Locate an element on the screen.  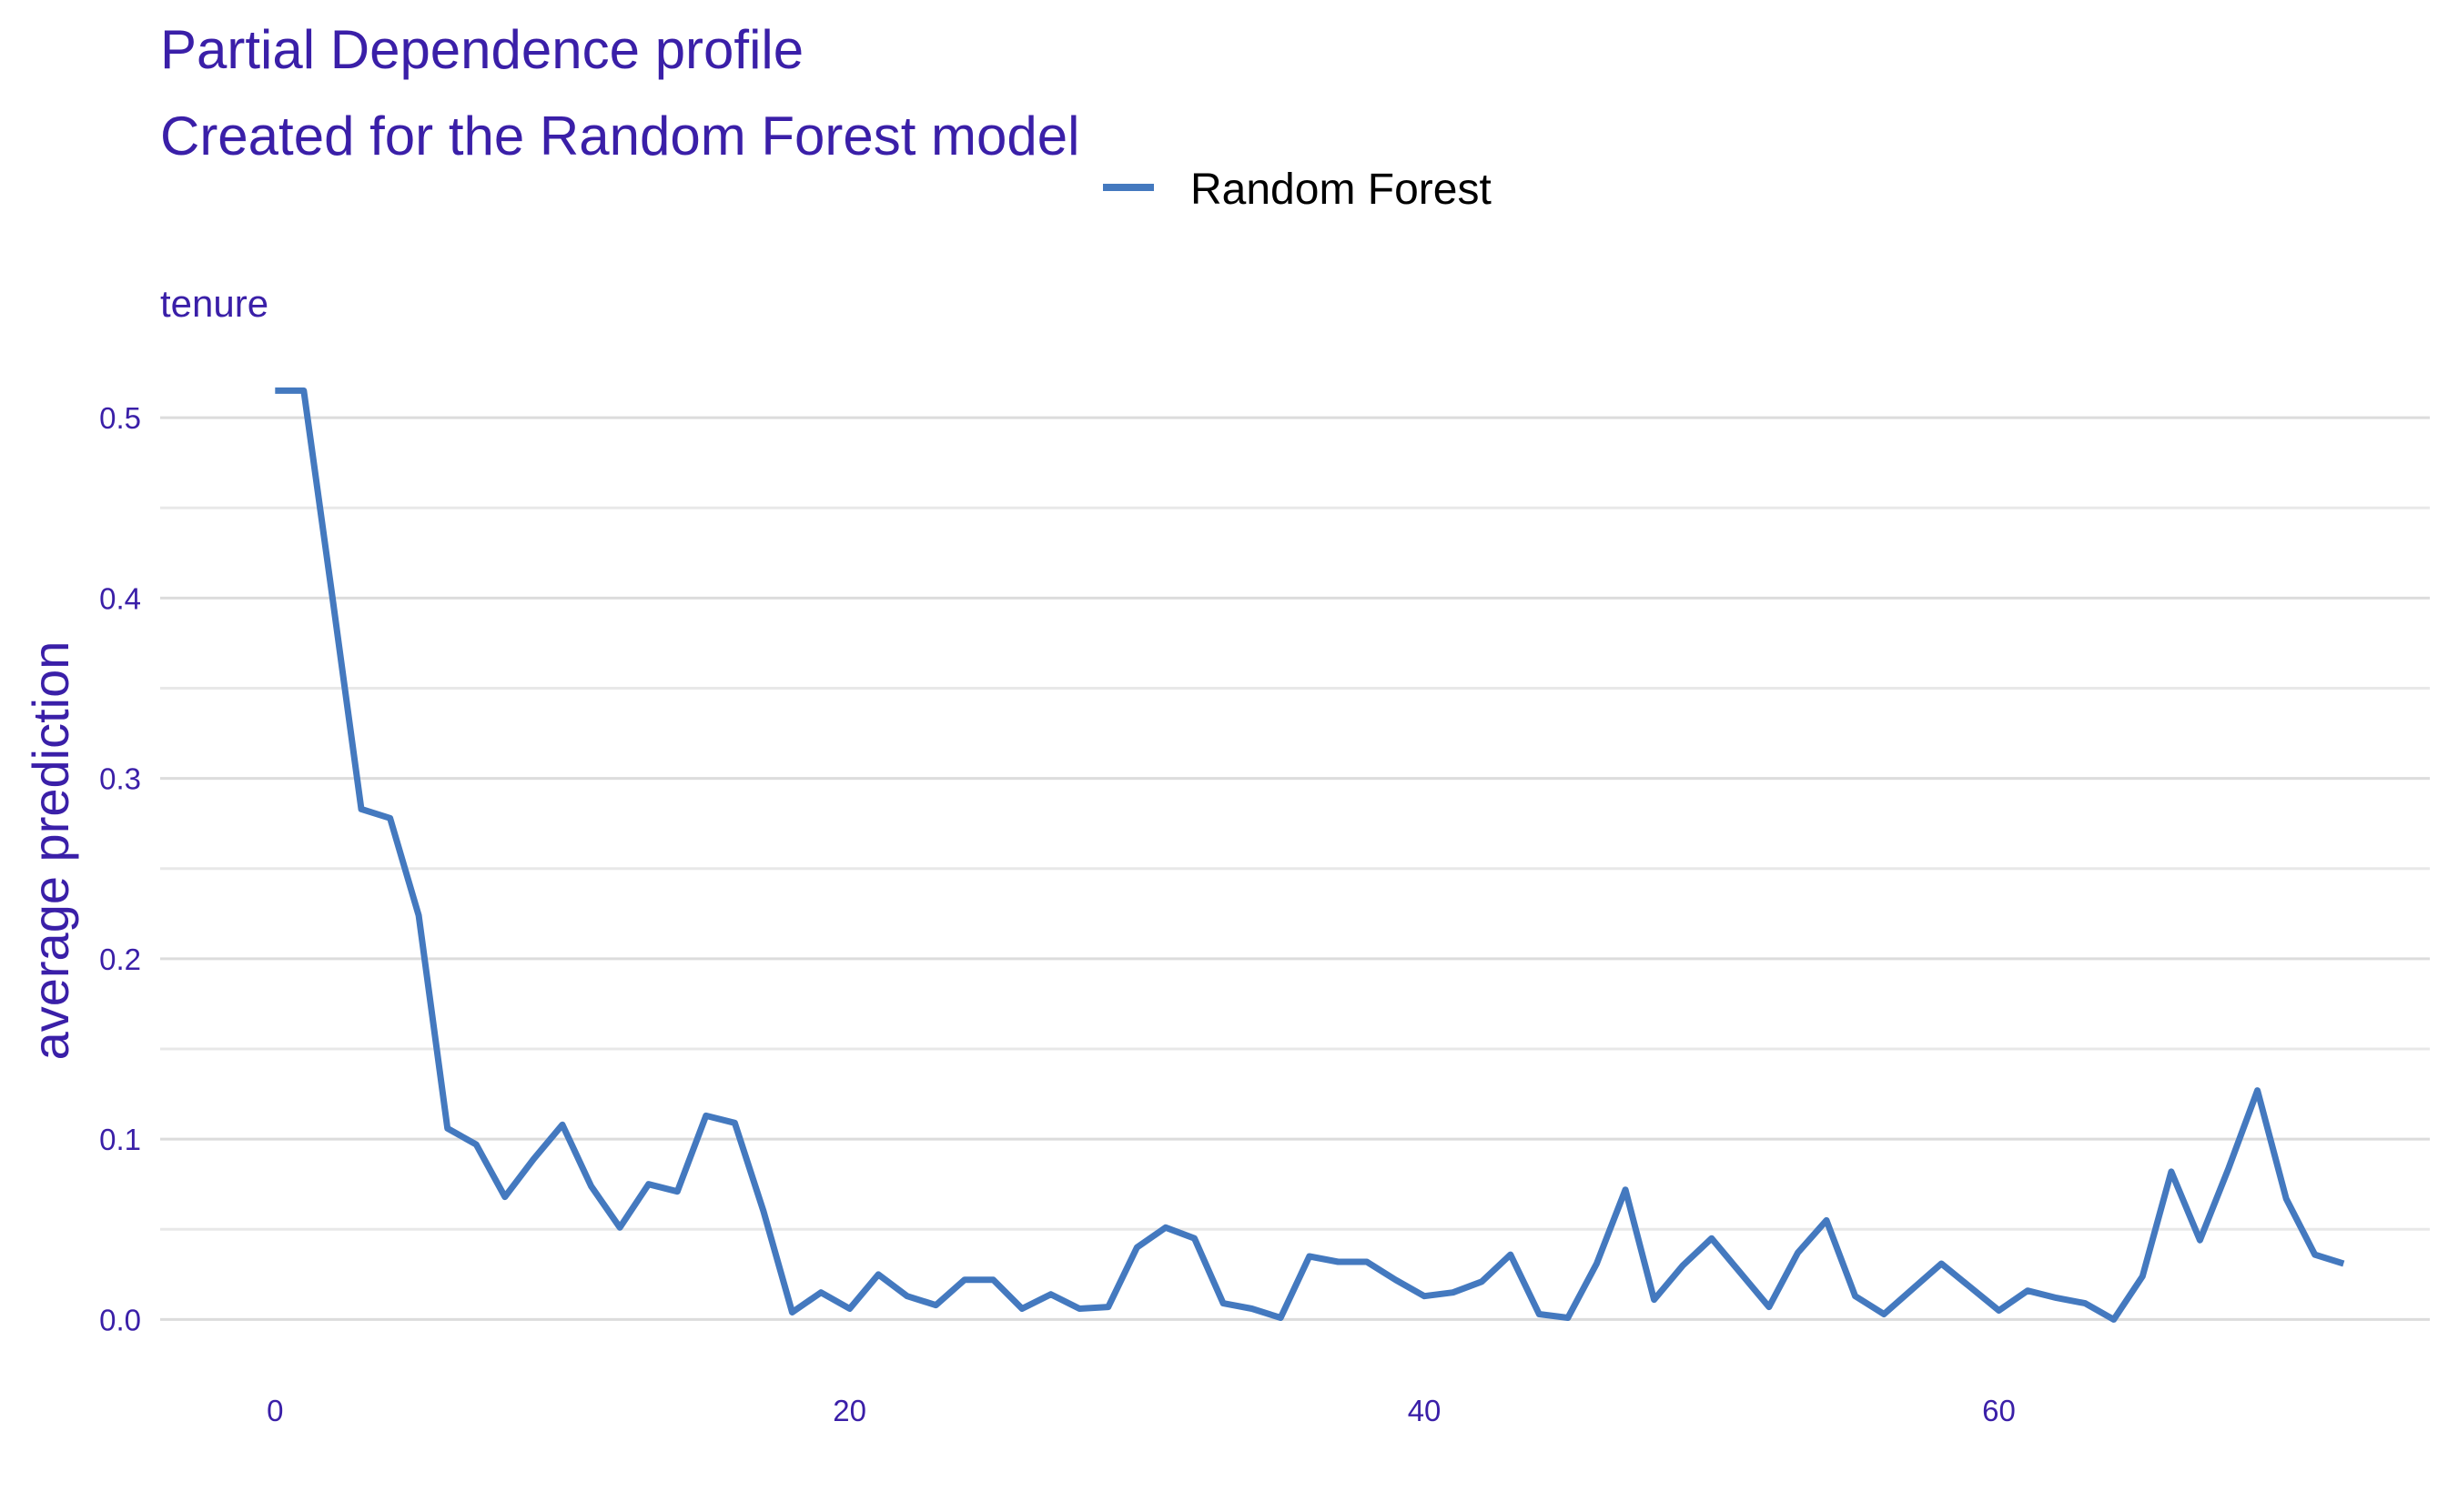
y-tick-label: 0.5 is located at coordinates (120, 418).